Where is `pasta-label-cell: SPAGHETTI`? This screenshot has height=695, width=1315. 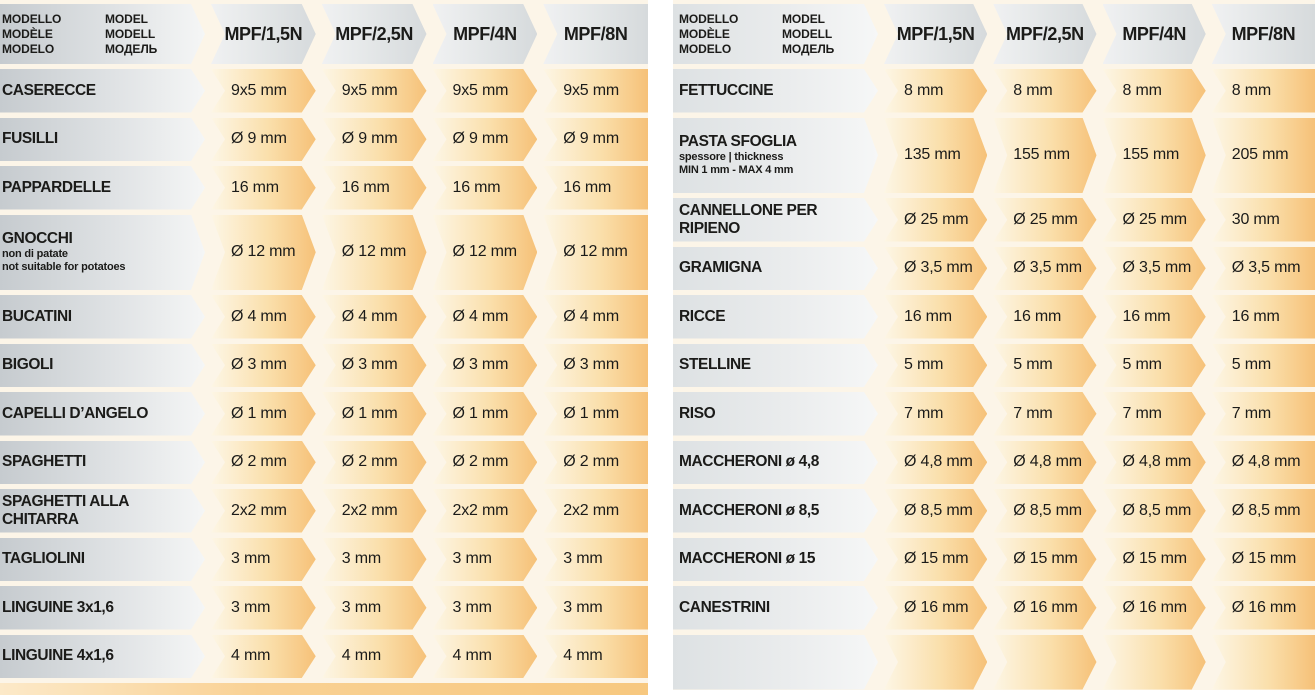
pasta-label-cell: SPAGHETTI is located at coordinates (102, 463).